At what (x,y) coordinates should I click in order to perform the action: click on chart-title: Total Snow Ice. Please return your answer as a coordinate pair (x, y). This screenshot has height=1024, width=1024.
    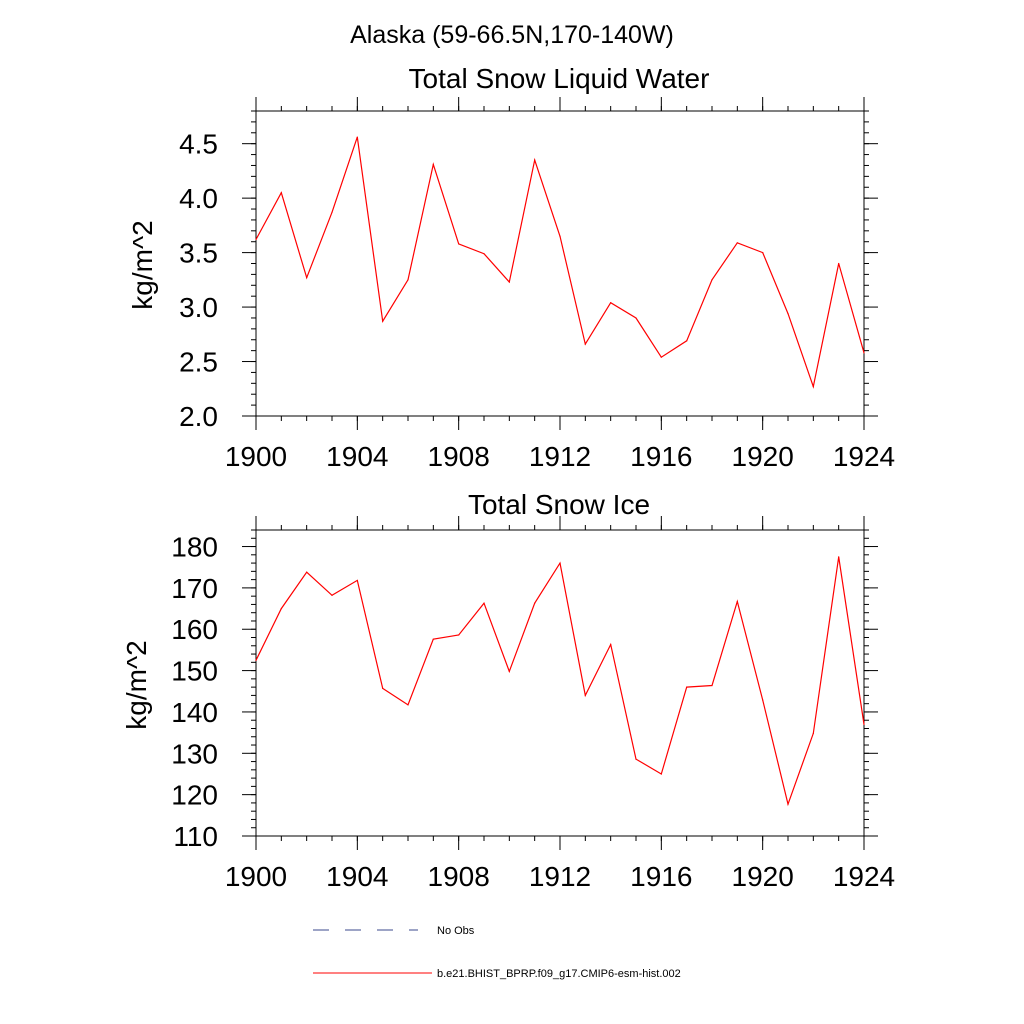
    Looking at the image, I should click on (559, 504).